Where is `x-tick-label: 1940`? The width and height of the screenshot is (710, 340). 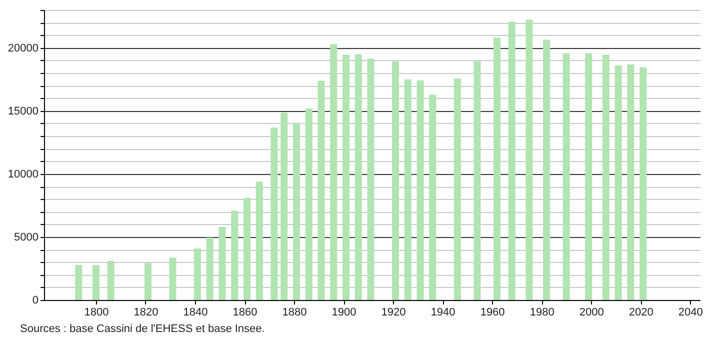 x-tick-label: 1940 is located at coordinates (443, 312).